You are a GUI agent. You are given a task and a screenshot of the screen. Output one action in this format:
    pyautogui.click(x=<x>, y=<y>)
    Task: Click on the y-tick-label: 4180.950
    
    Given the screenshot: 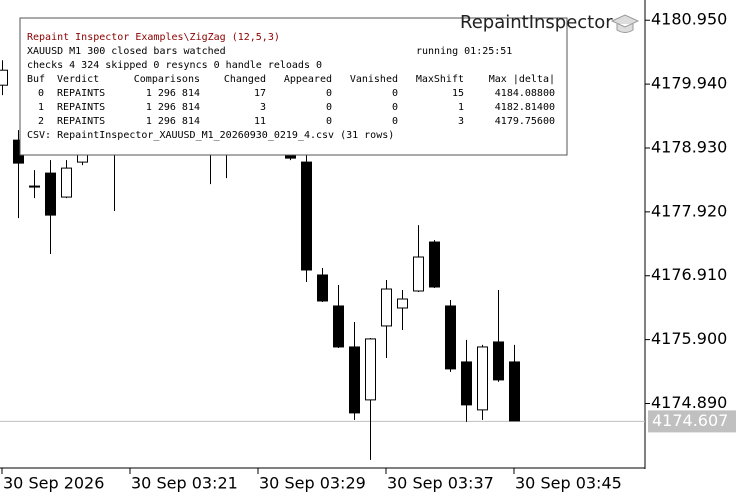 What is the action you would take?
    pyautogui.click(x=689, y=19)
    